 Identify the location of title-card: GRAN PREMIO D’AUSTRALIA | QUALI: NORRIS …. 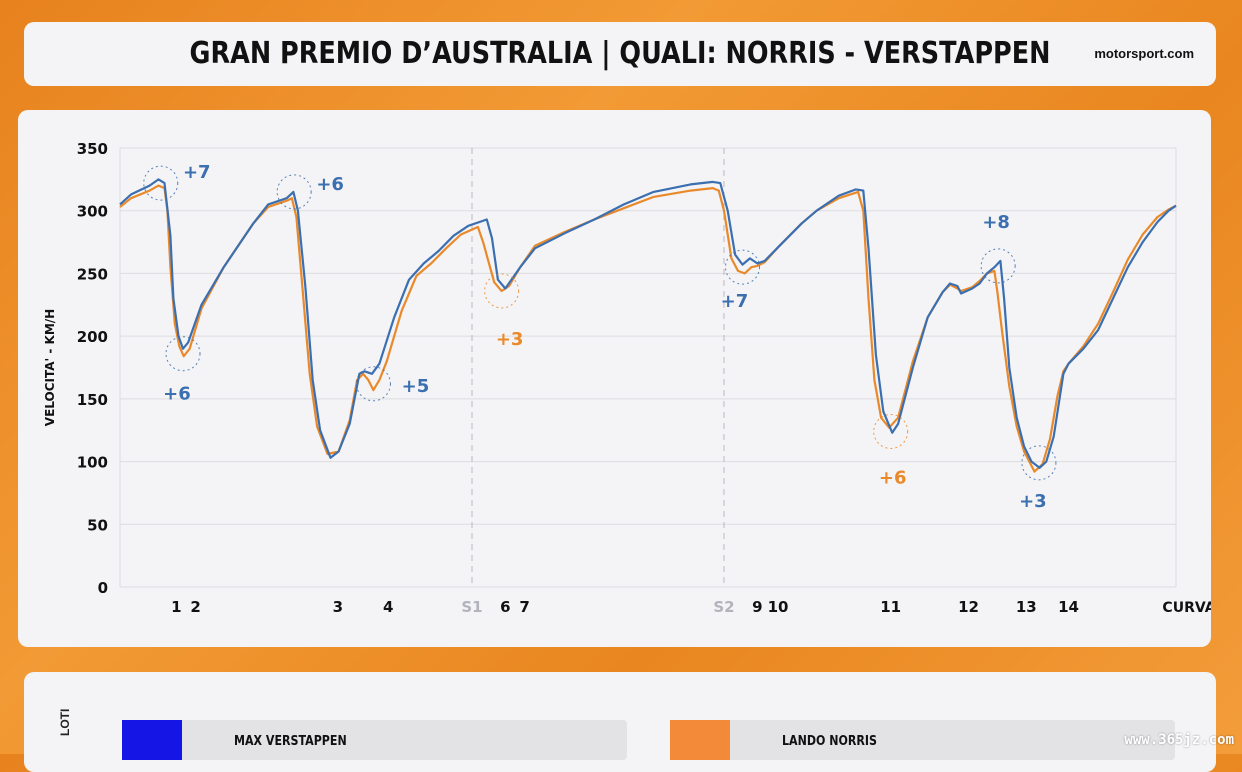
(620, 54).